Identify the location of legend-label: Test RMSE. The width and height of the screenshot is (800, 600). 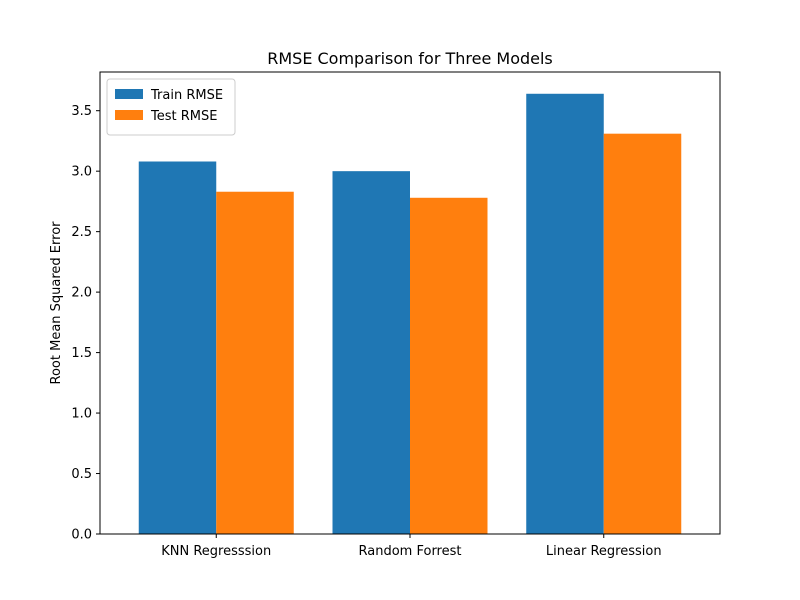
(183, 116).